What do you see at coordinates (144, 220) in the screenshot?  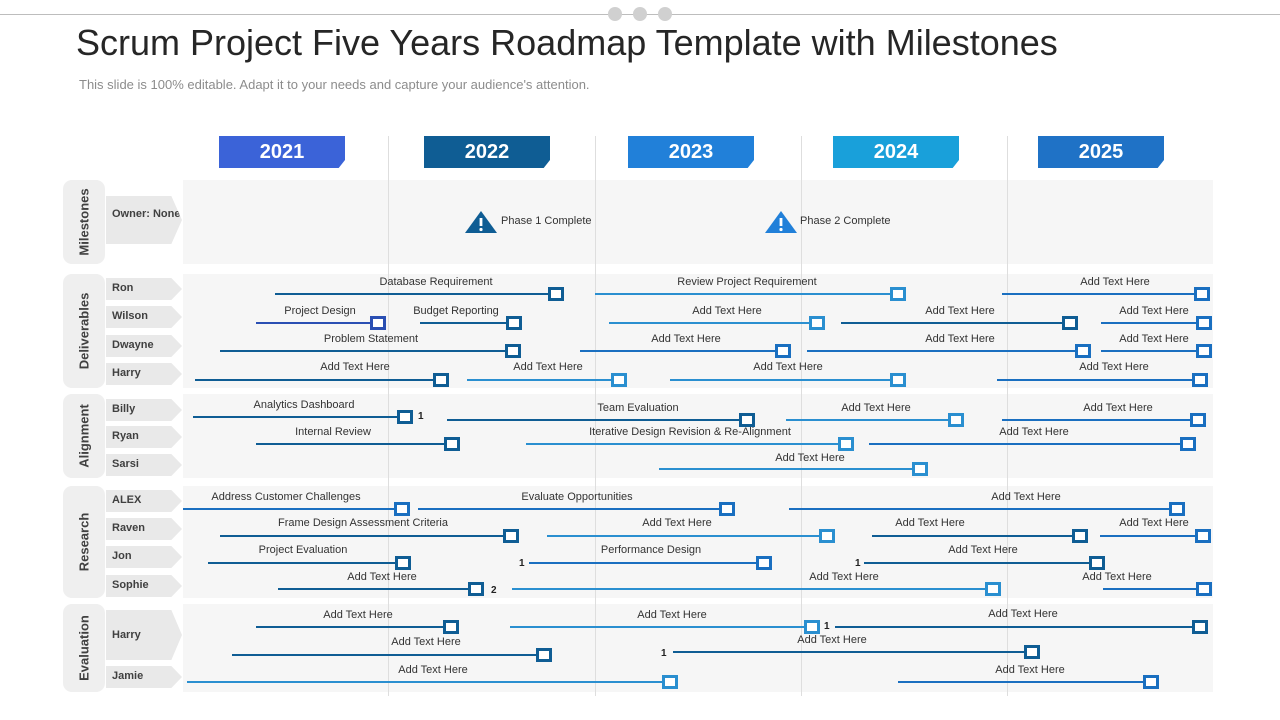 I see `owner-tag: Owner: None` at bounding box center [144, 220].